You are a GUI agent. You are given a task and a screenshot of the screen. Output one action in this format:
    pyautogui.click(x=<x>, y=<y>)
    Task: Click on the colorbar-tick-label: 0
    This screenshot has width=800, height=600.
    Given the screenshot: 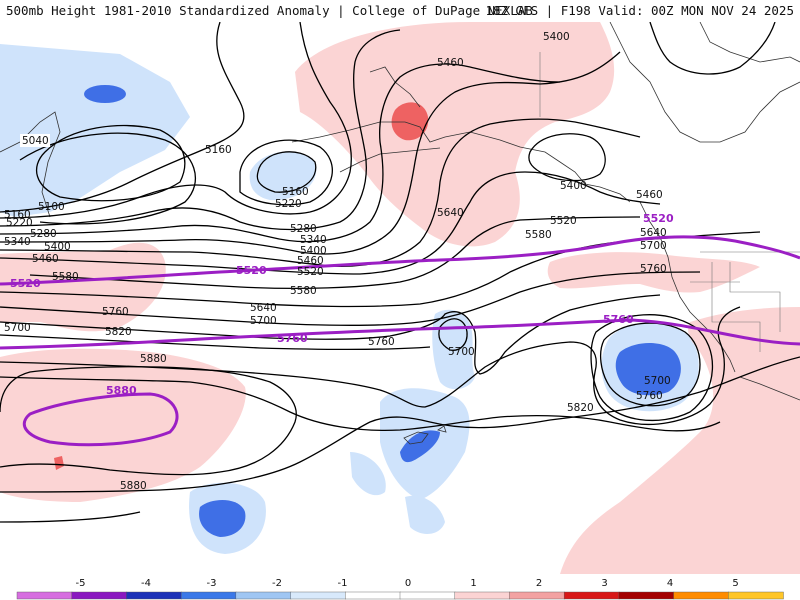 What is the action you would take?
    pyautogui.click(x=408, y=583)
    